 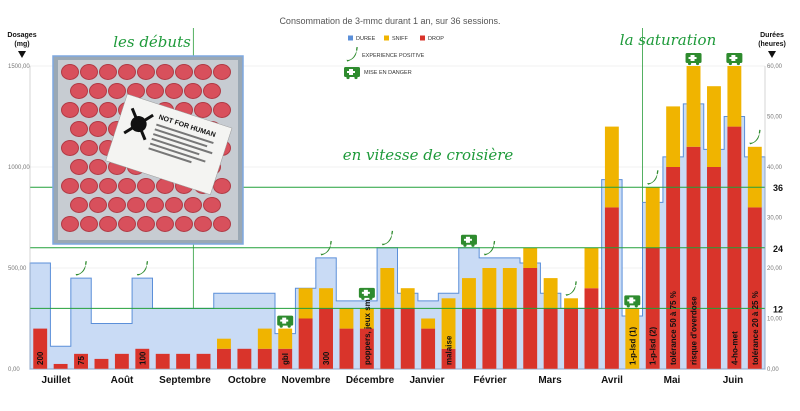 I want to click on right-tick-label: 20,00, so click(x=775, y=269).